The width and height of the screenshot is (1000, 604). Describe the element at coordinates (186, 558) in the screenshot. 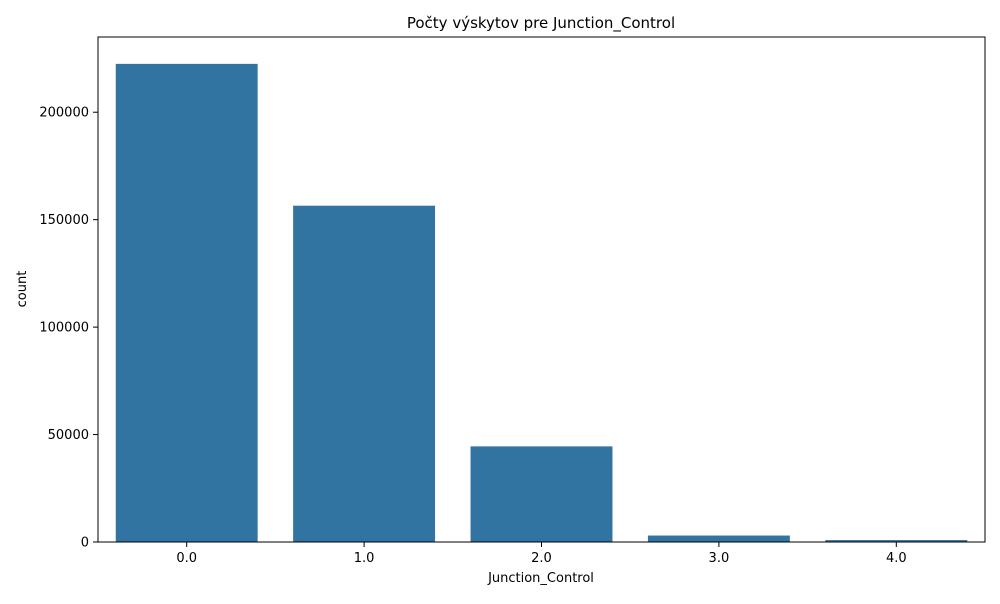

I see `x-tick-label-0: 0.0` at that location.